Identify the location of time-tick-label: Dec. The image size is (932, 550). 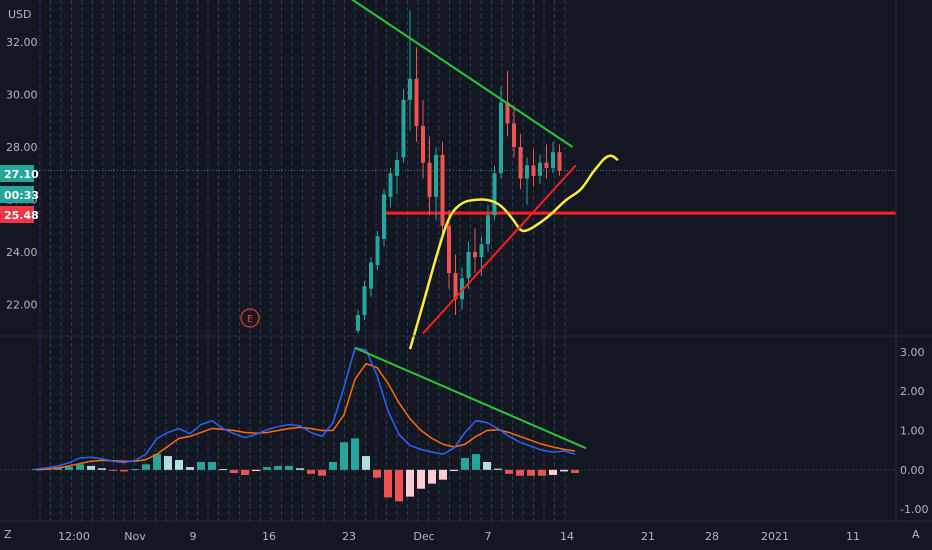
(423, 536).